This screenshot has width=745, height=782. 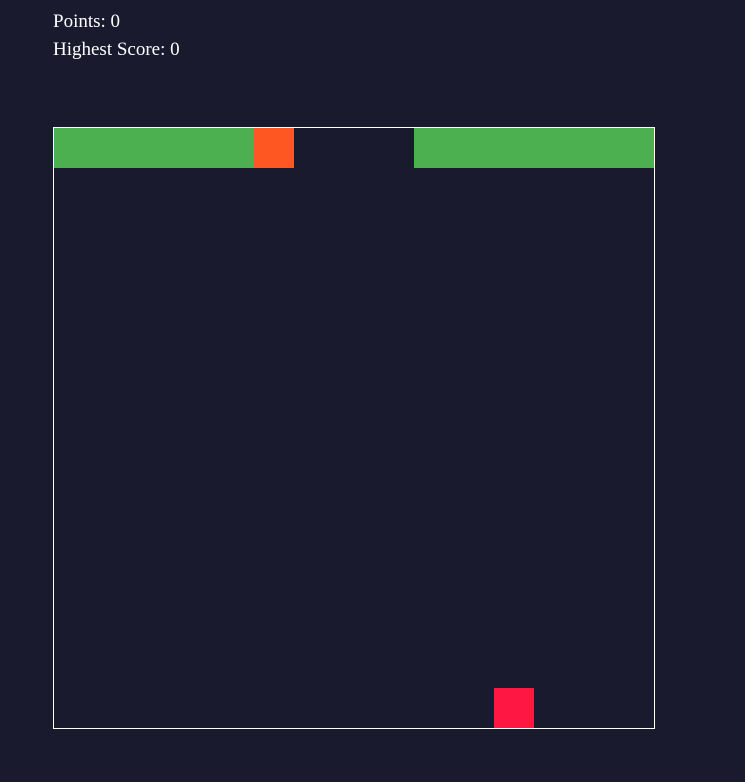 What do you see at coordinates (87, 21) in the screenshot?
I see `points-display: Points: 0` at bounding box center [87, 21].